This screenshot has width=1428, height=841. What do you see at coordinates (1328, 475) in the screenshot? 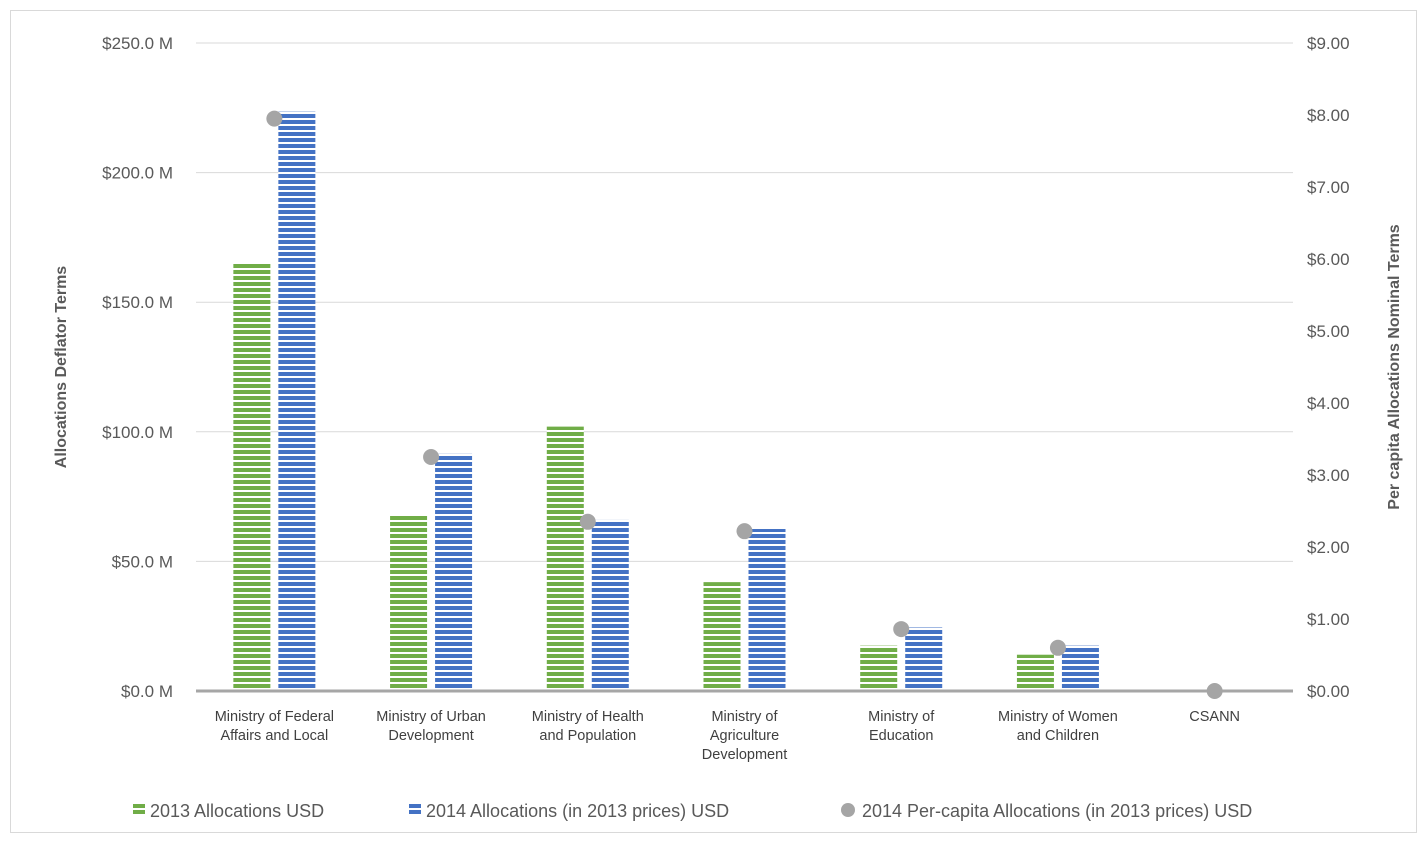
I see `y-right-tick-label: $3.00` at bounding box center [1328, 475].